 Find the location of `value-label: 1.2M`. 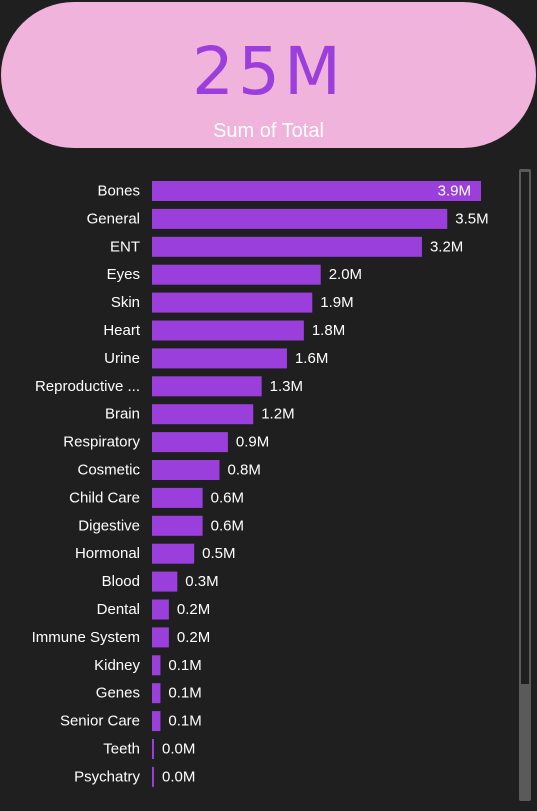

value-label: 1.2M is located at coordinates (277, 414).